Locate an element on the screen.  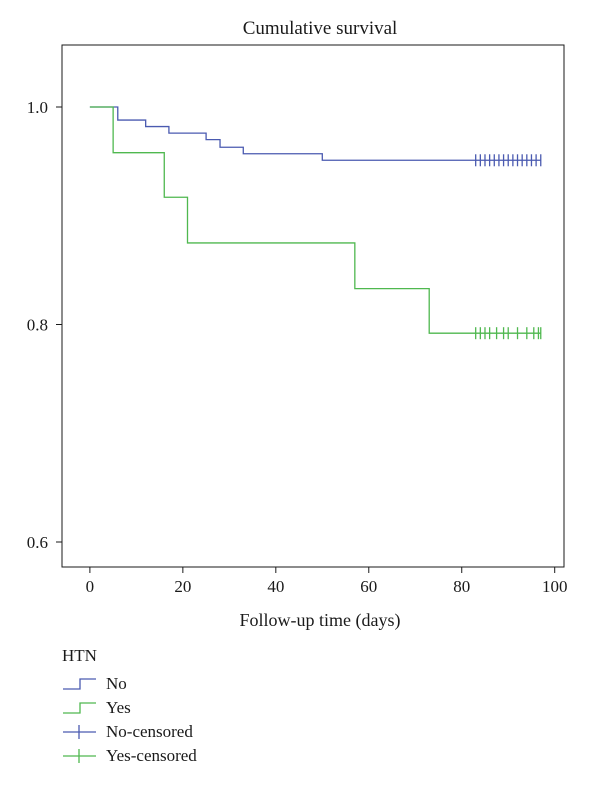
legend-swatch-yes is located at coordinates (79, 708).